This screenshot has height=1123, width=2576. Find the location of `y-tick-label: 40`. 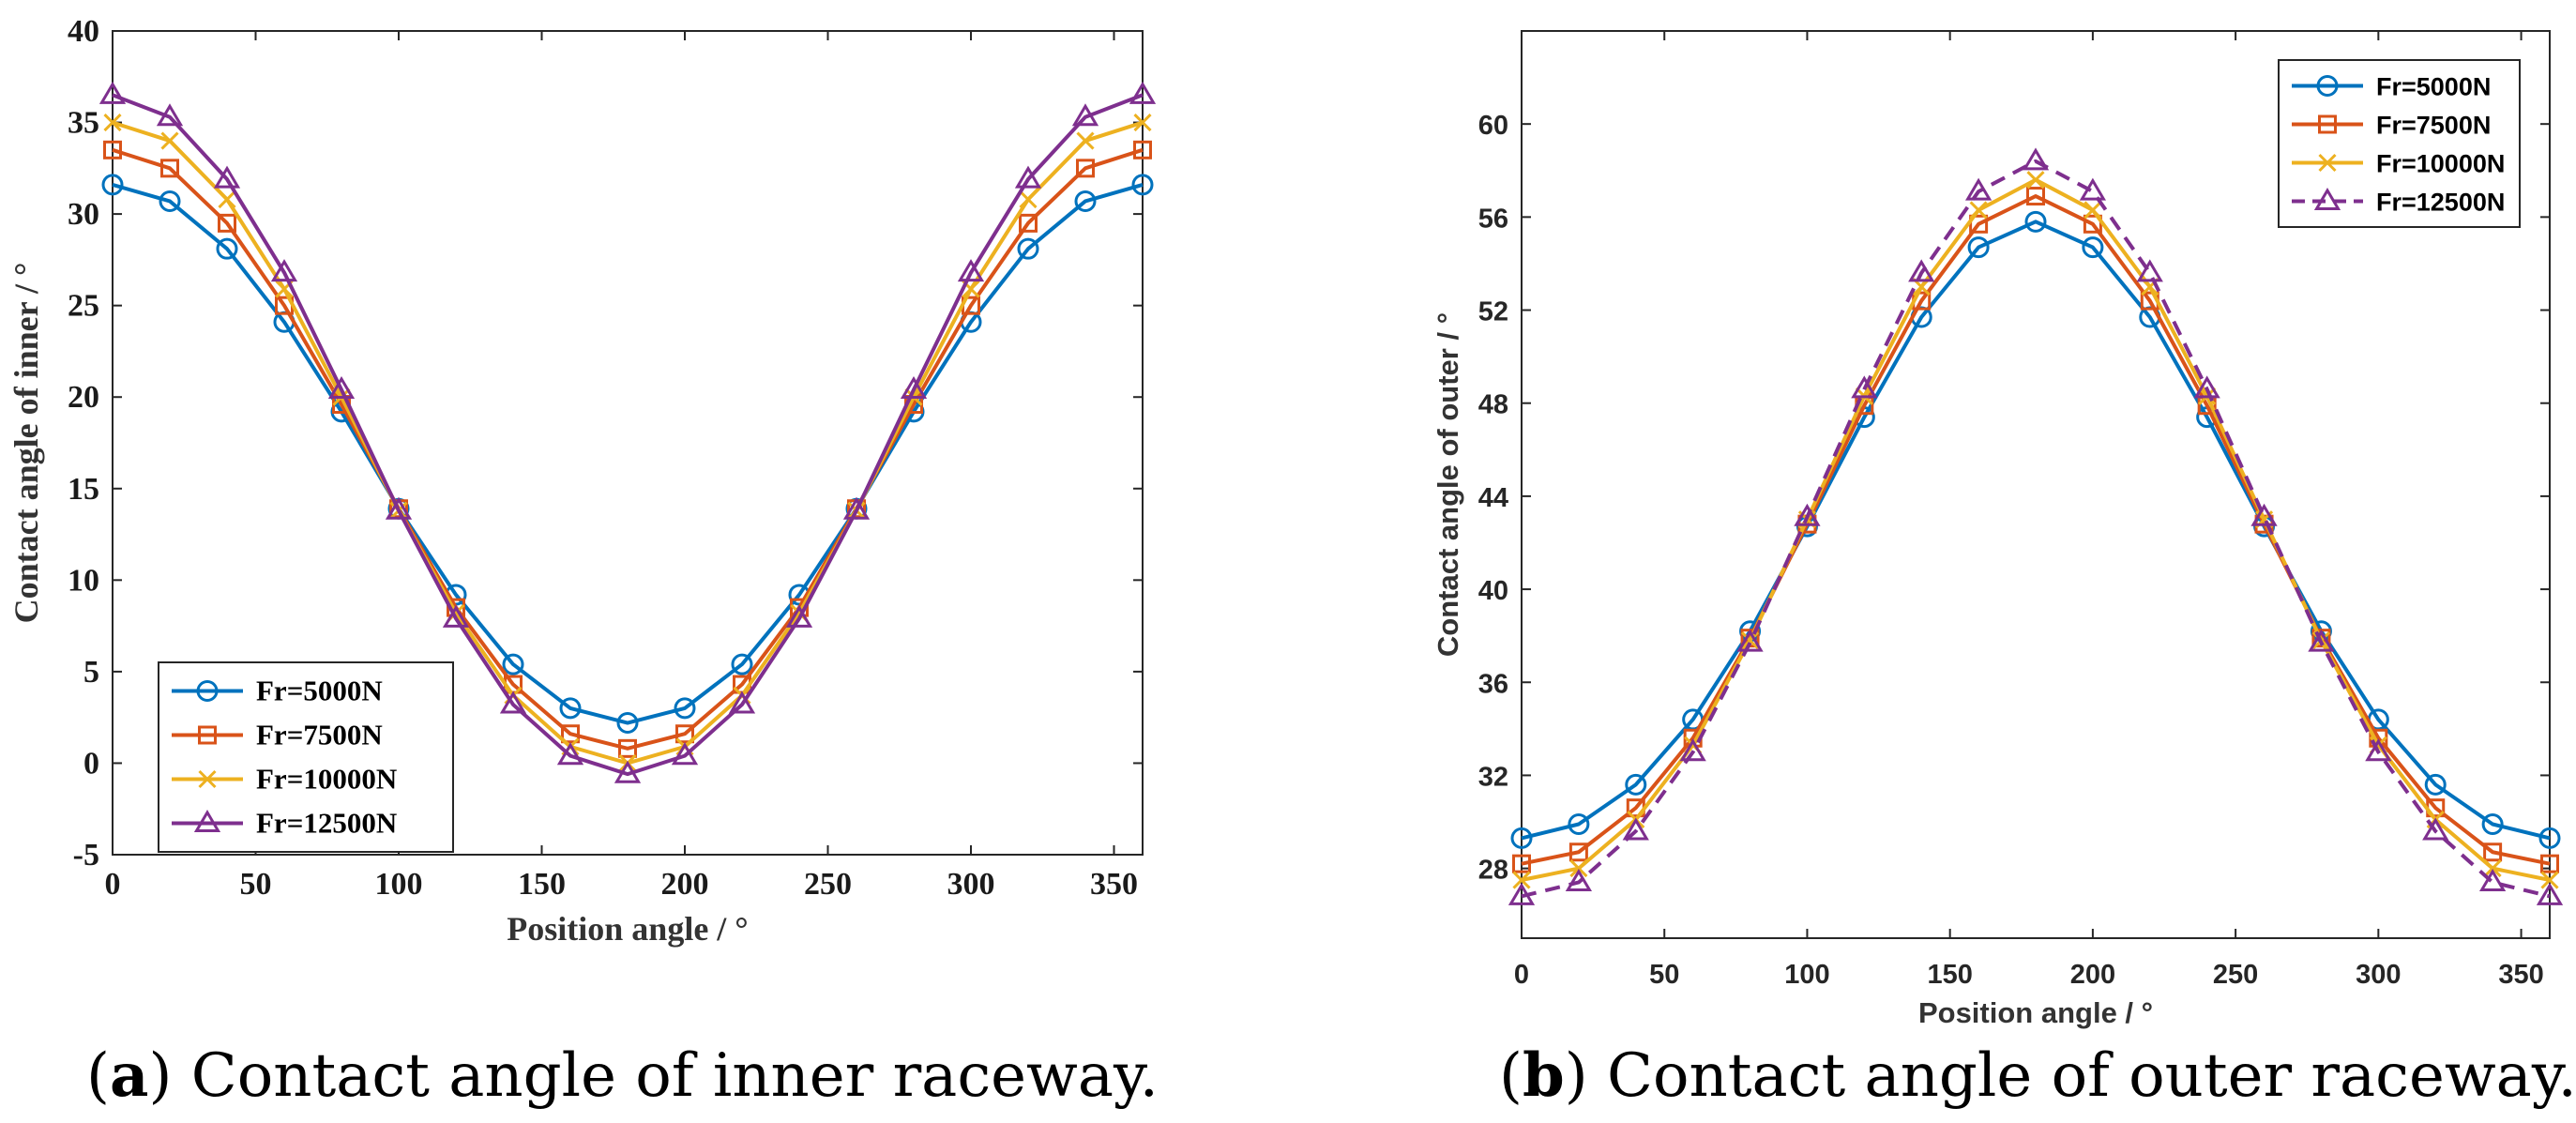

y-tick-label: 40 is located at coordinates (1493, 591).